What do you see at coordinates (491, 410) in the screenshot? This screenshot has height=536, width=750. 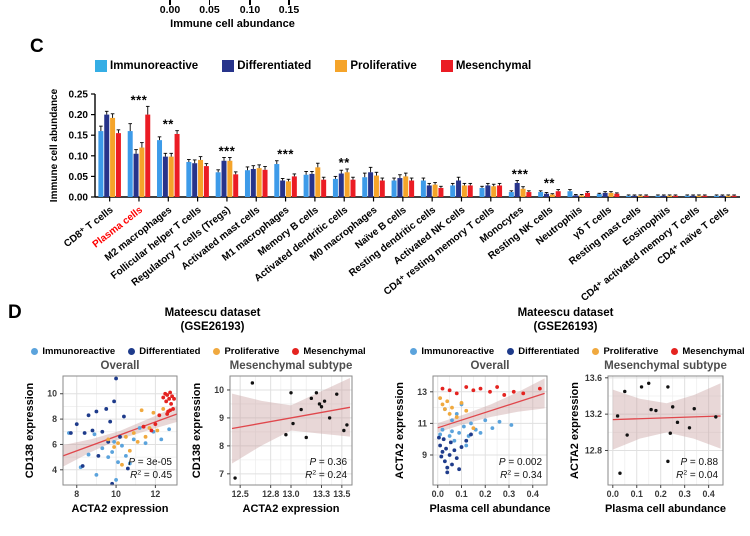 I see `regression-line` at bounding box center [491, 410].